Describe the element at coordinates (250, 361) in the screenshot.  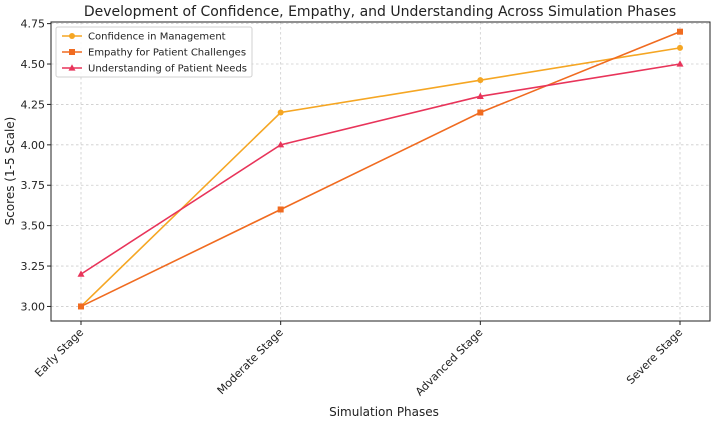
I see `x-tick-label: Moderate Stage` at that location.